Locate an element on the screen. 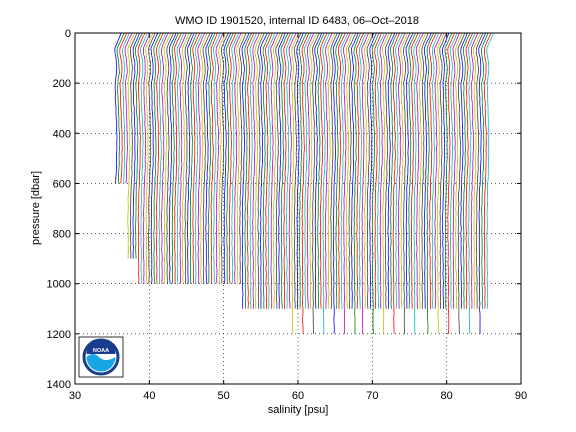  y-tick-label: 200 is located at coordinates (62, 84).